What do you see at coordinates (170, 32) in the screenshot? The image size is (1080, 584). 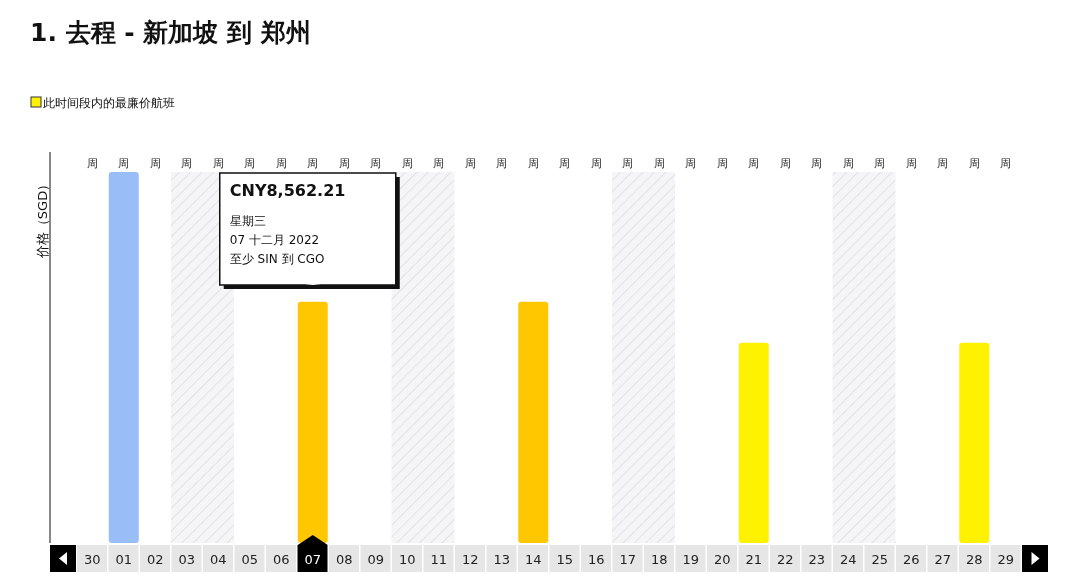 I see `chart-title: 1. 去程 - 新加坡 到 郑州` at bounding box center [170, 32].